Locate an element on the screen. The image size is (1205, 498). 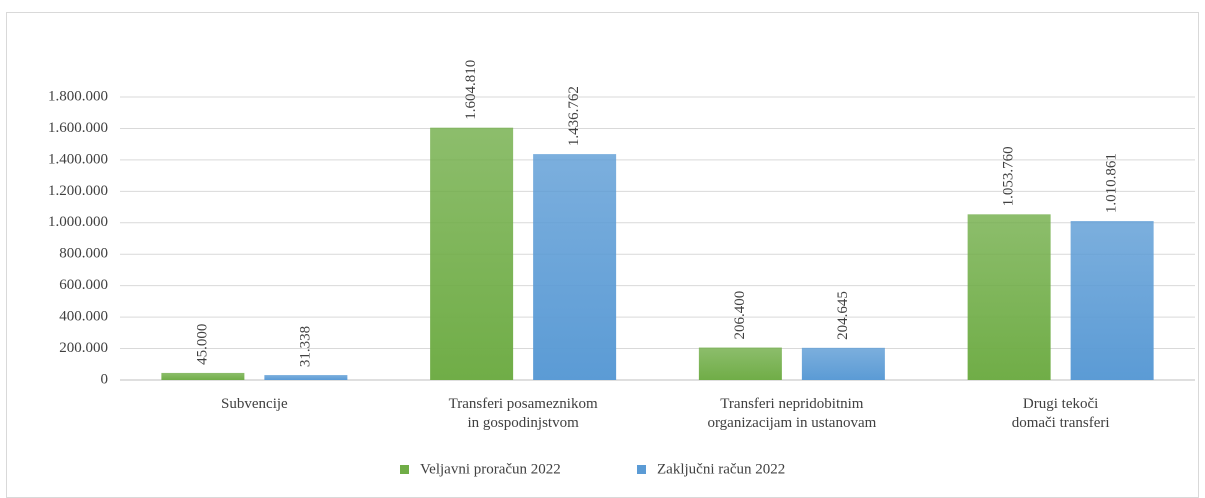
y-tick-label: 1.200.000 is located at coordinates (78, 191).